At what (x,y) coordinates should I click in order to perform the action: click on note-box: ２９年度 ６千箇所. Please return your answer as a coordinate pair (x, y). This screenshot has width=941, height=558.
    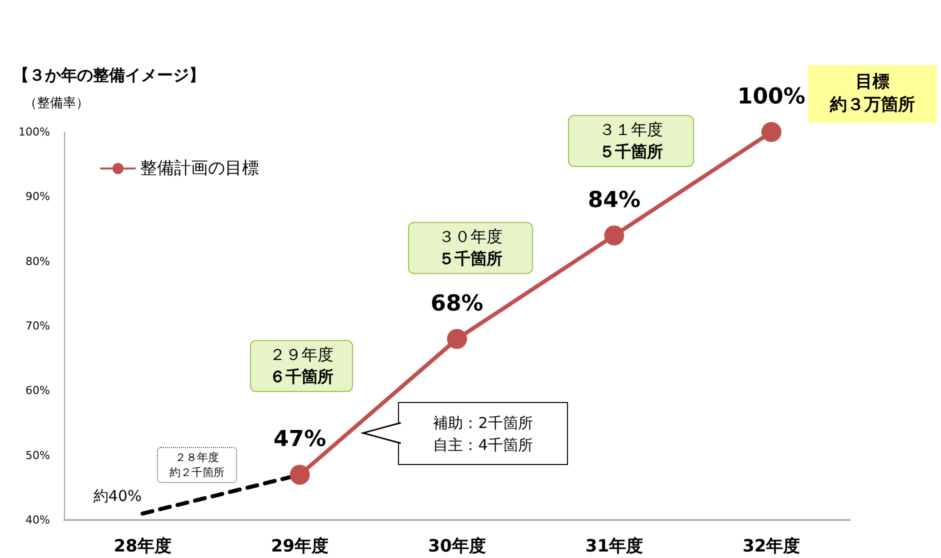
    Looking at the image, I should click on (301, 366).